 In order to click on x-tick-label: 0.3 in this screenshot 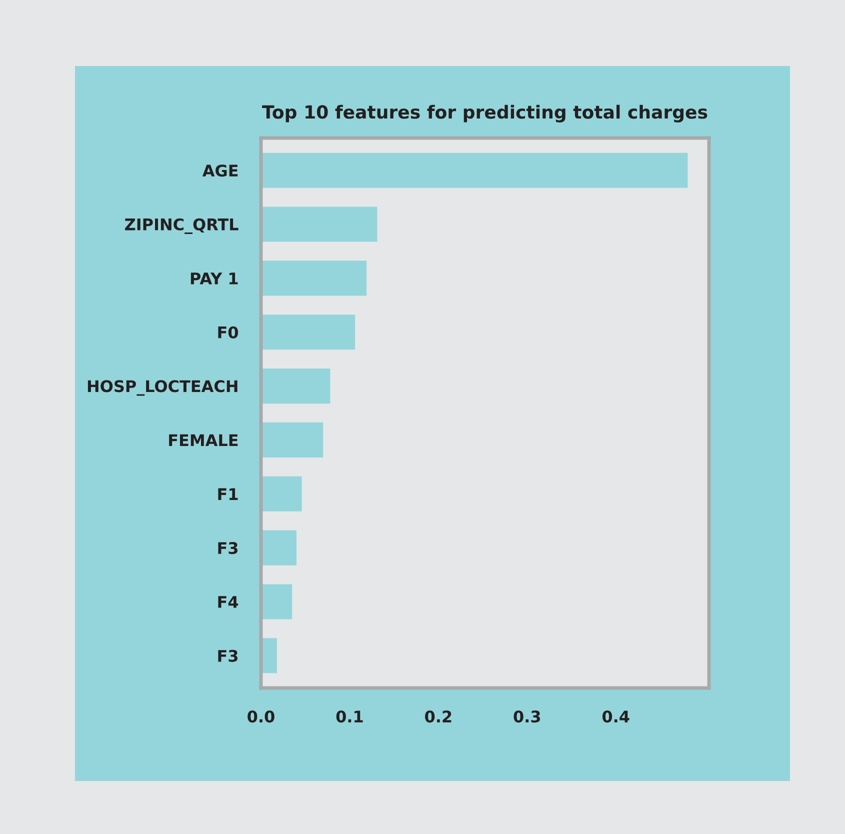, I will do `click(527, 716)`.